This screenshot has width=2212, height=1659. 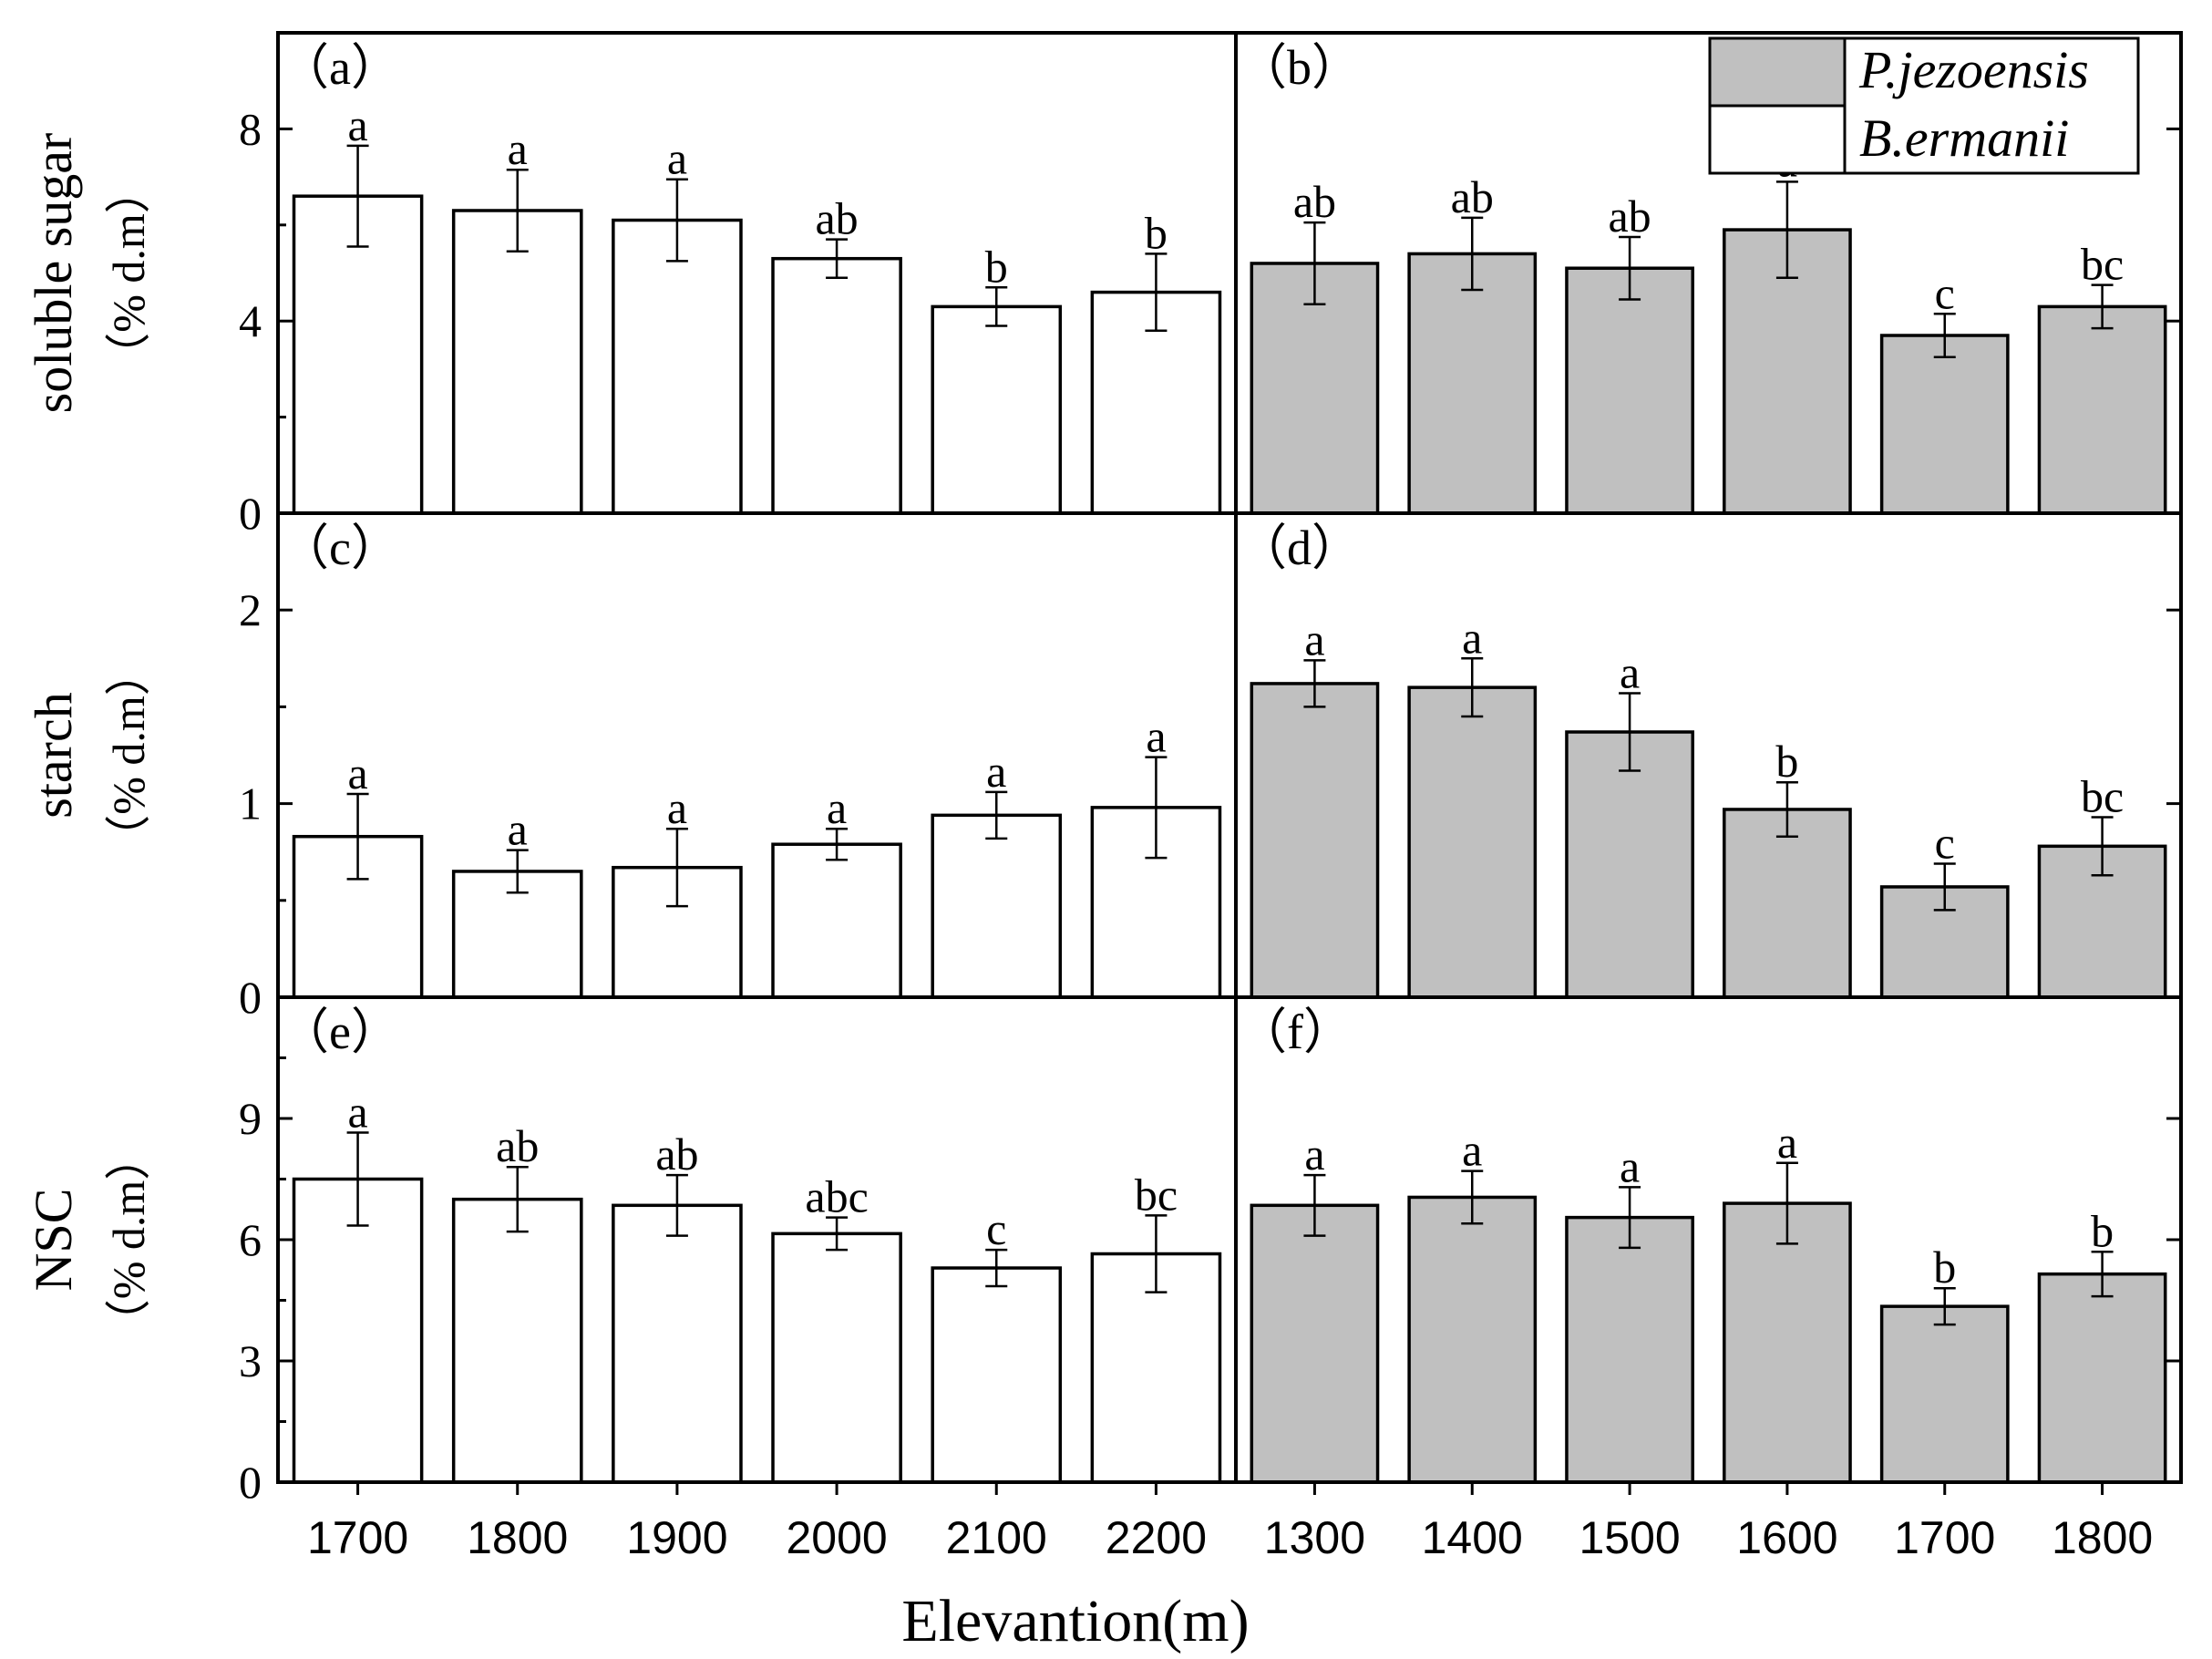 What do you see at coordinates (1314, 1537) in the screenshot?
I see `x-tick-label: 1300` at bounding box center [1314, 1537].